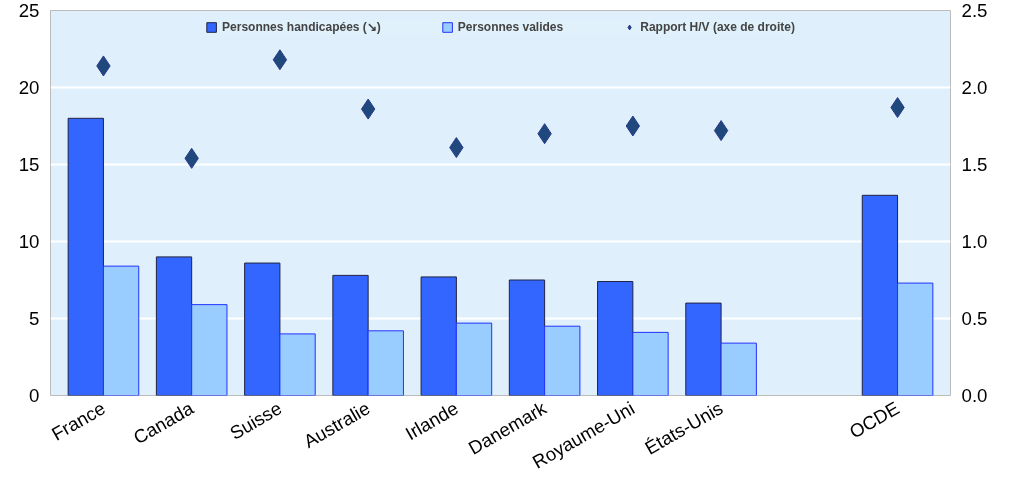 The height and width of the screenshot is (499, 1028). I want to click on y-tick-label: 5, so click(34, 318).